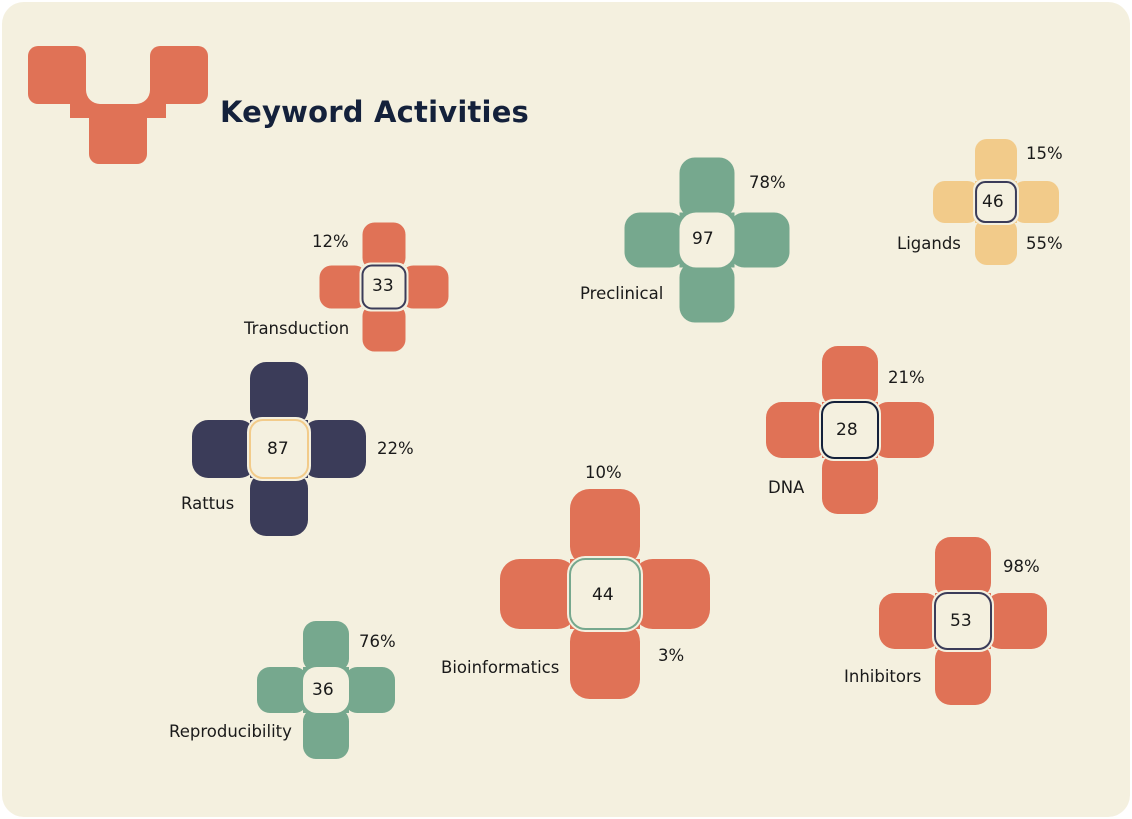 This screenshot has height=819, width=1132. What do you see at coordinates (323, 690) in the screenshot?
I see `keyword-value-reproducibility: 36` at bounding box center [323, 690].